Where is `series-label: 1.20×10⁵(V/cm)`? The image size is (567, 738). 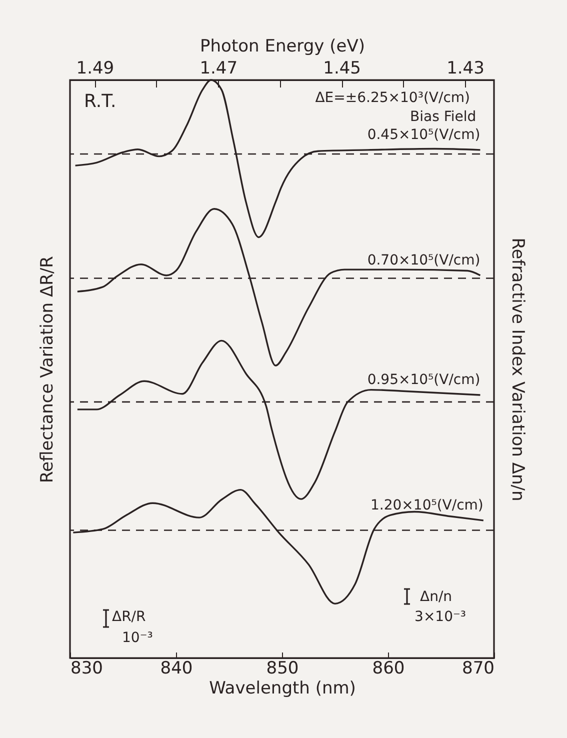
series-label: 1.20×10⁵(V/cm) is located at coordinates (427, 505).